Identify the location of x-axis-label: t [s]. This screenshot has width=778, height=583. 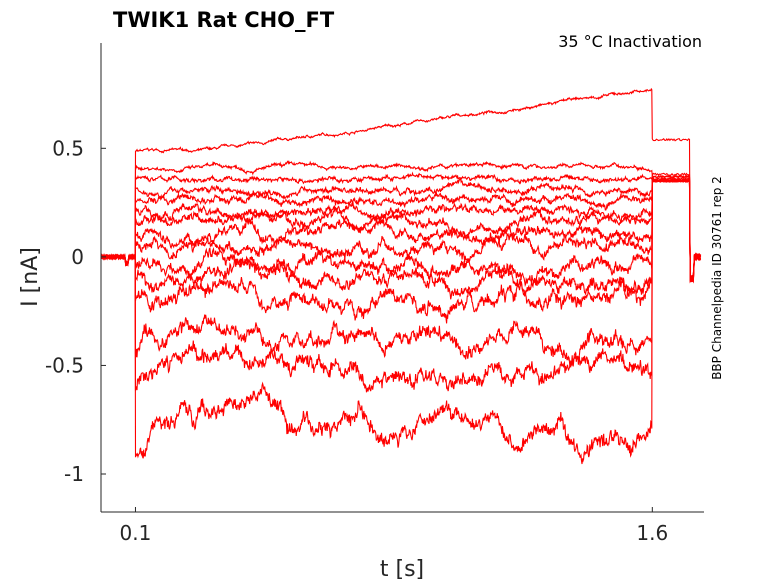
(402, 569).